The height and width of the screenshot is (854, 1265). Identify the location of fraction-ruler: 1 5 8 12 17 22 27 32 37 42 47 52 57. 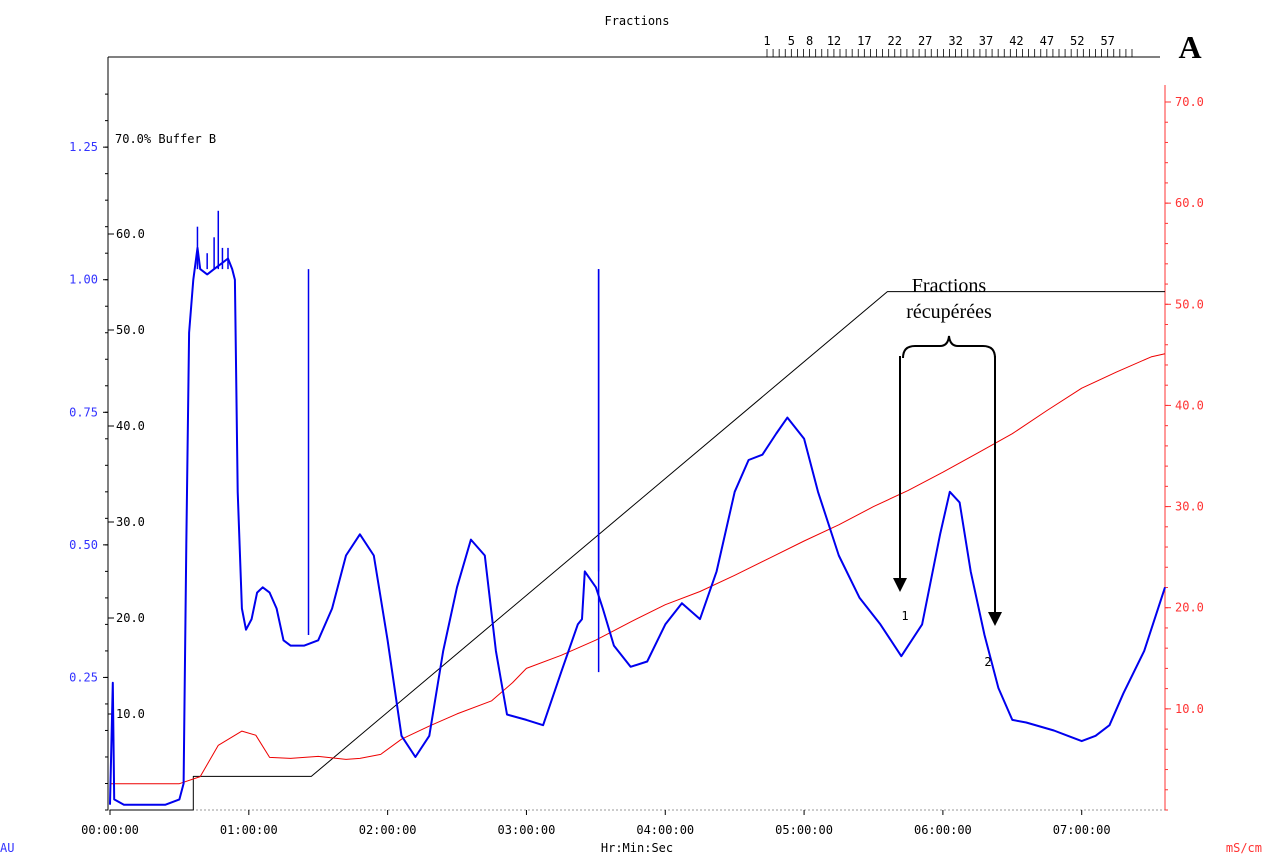
(948, 45).